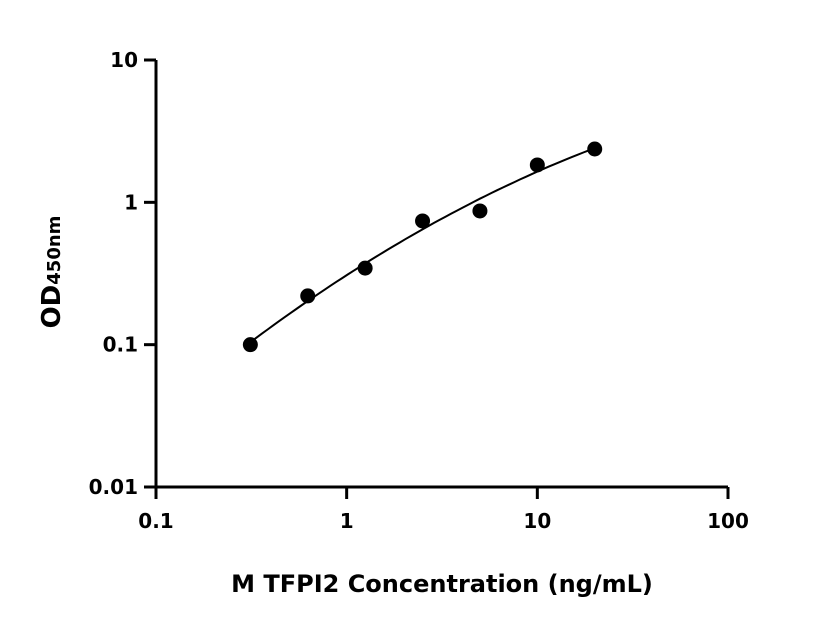 This screenshot has width=816, height=644. I want to click on x-axis-label: M TFPI2 Concentration (ng/mL), so click(442, 584).